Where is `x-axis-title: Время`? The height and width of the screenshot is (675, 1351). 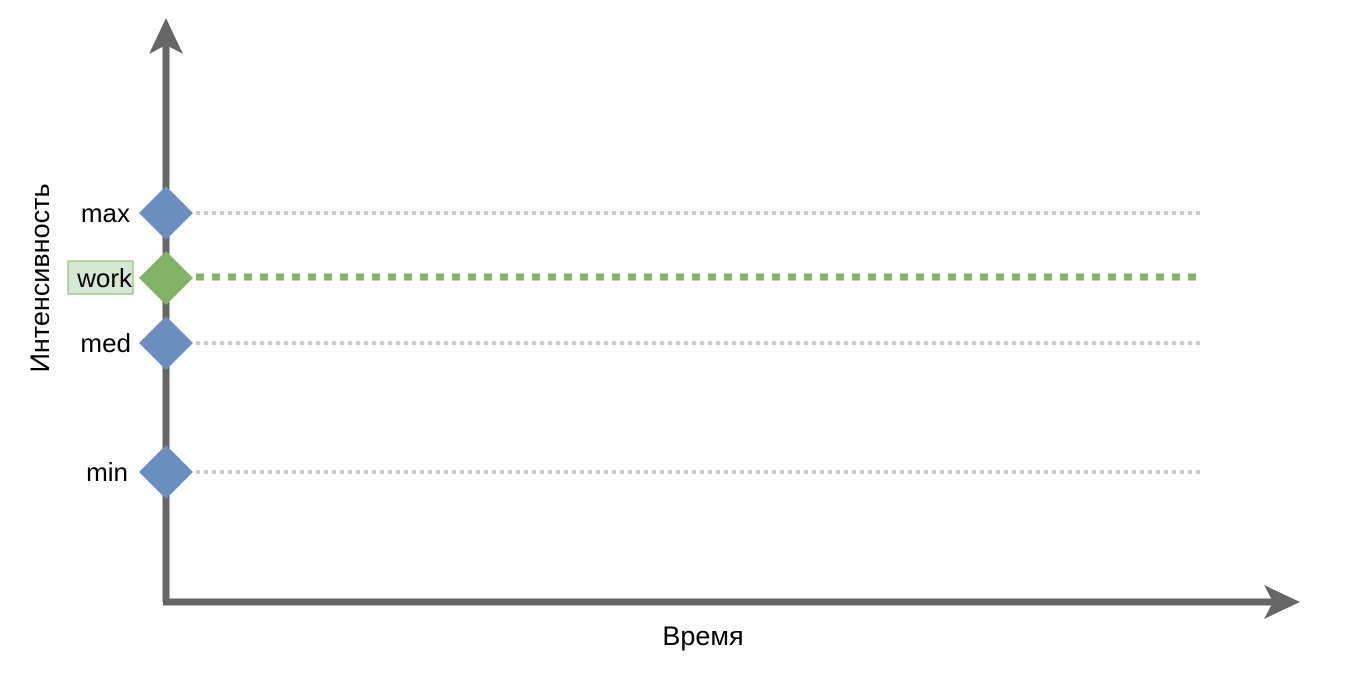
x-axis-title: Время is located at coordinates (702, 636).